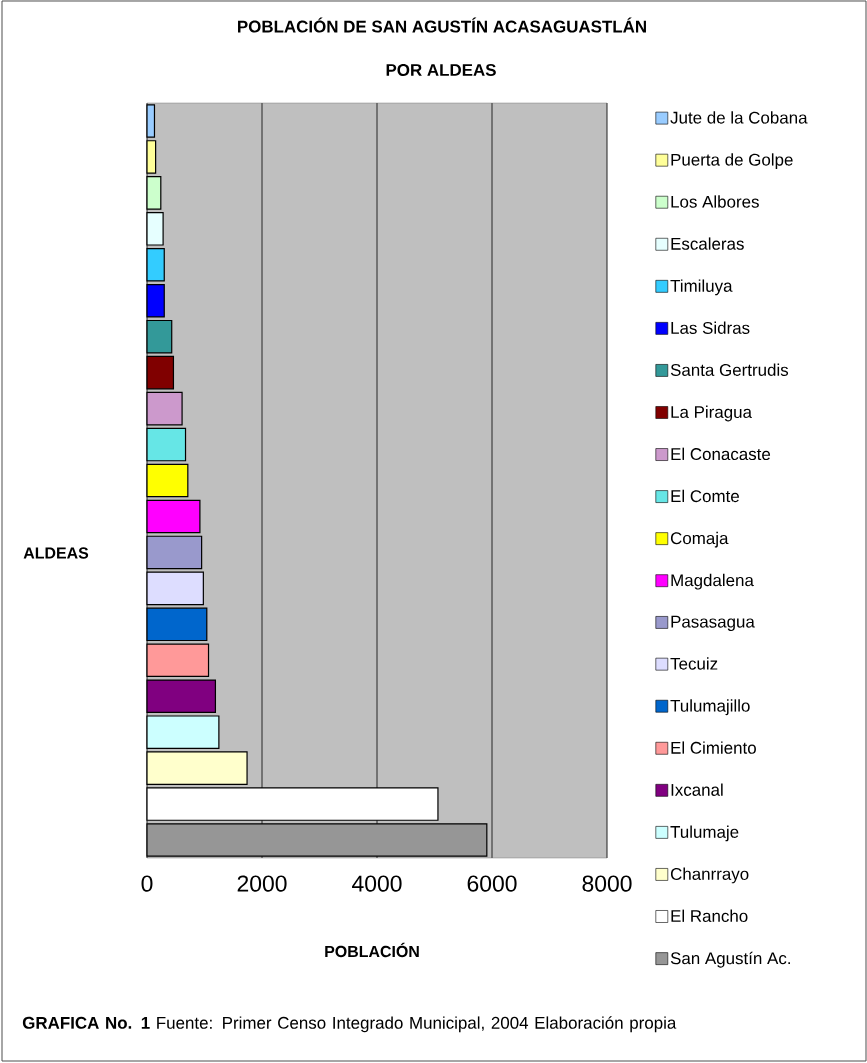 This screenshot has width=867, height=1063. I want to click on y-axis-title: ALDEAS, so click(56, 553).